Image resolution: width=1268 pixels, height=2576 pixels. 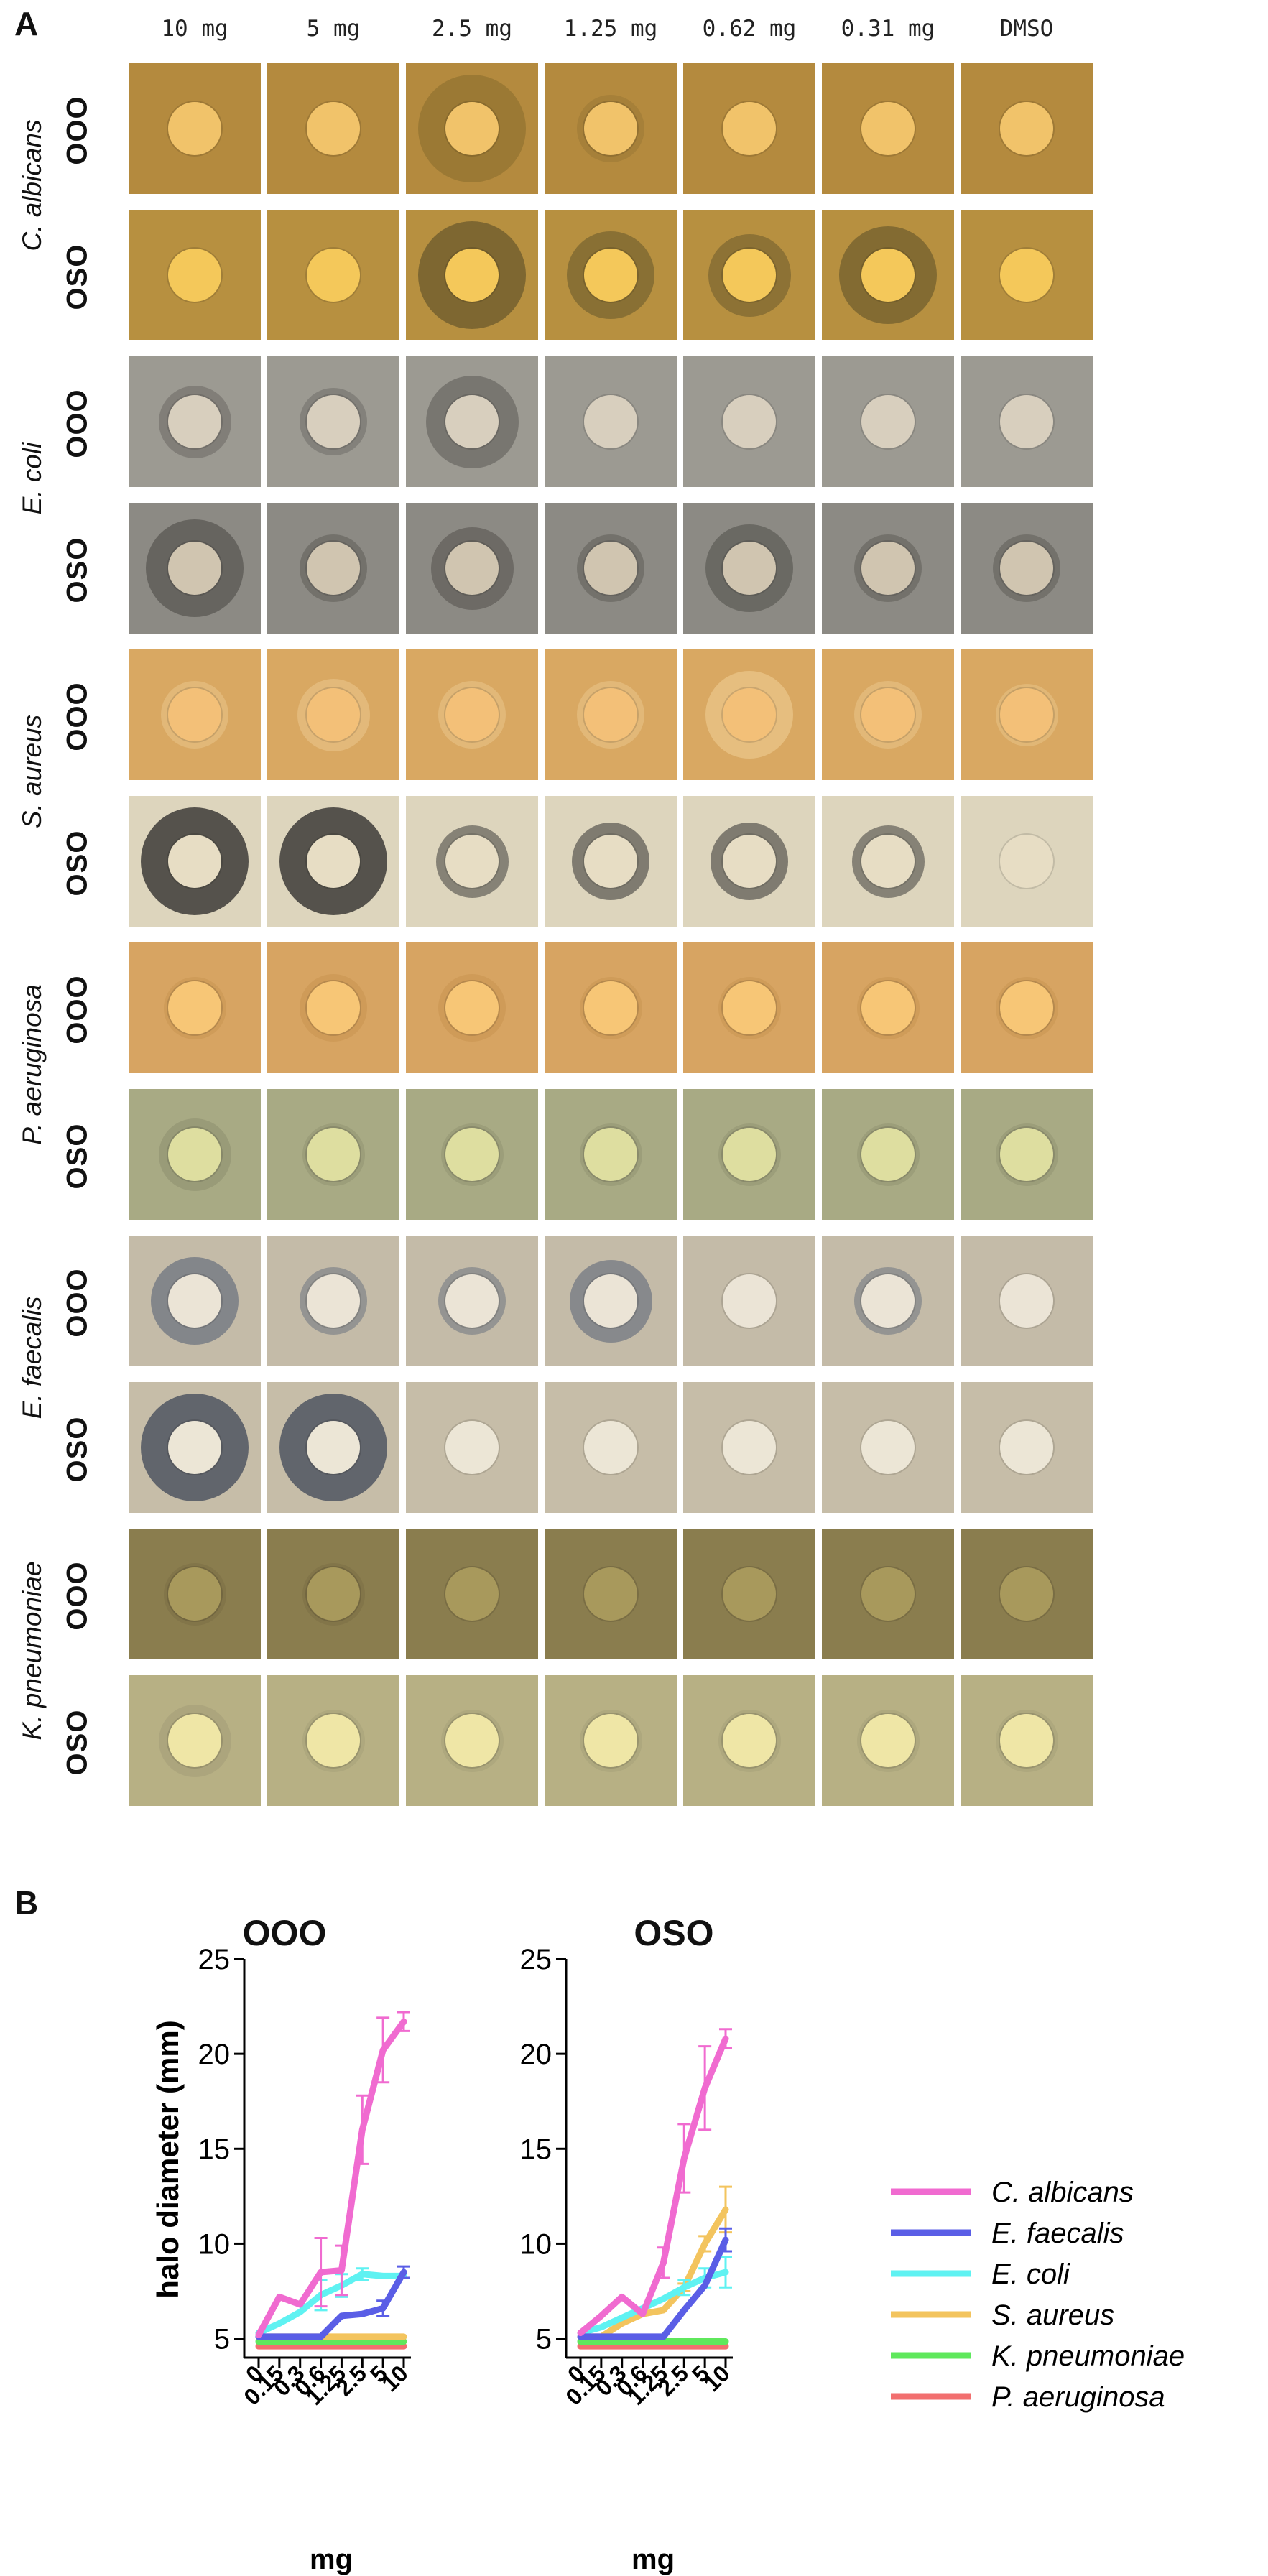 I want to click on concentration-label: 0.31 mg, so click(x=888, y=29).